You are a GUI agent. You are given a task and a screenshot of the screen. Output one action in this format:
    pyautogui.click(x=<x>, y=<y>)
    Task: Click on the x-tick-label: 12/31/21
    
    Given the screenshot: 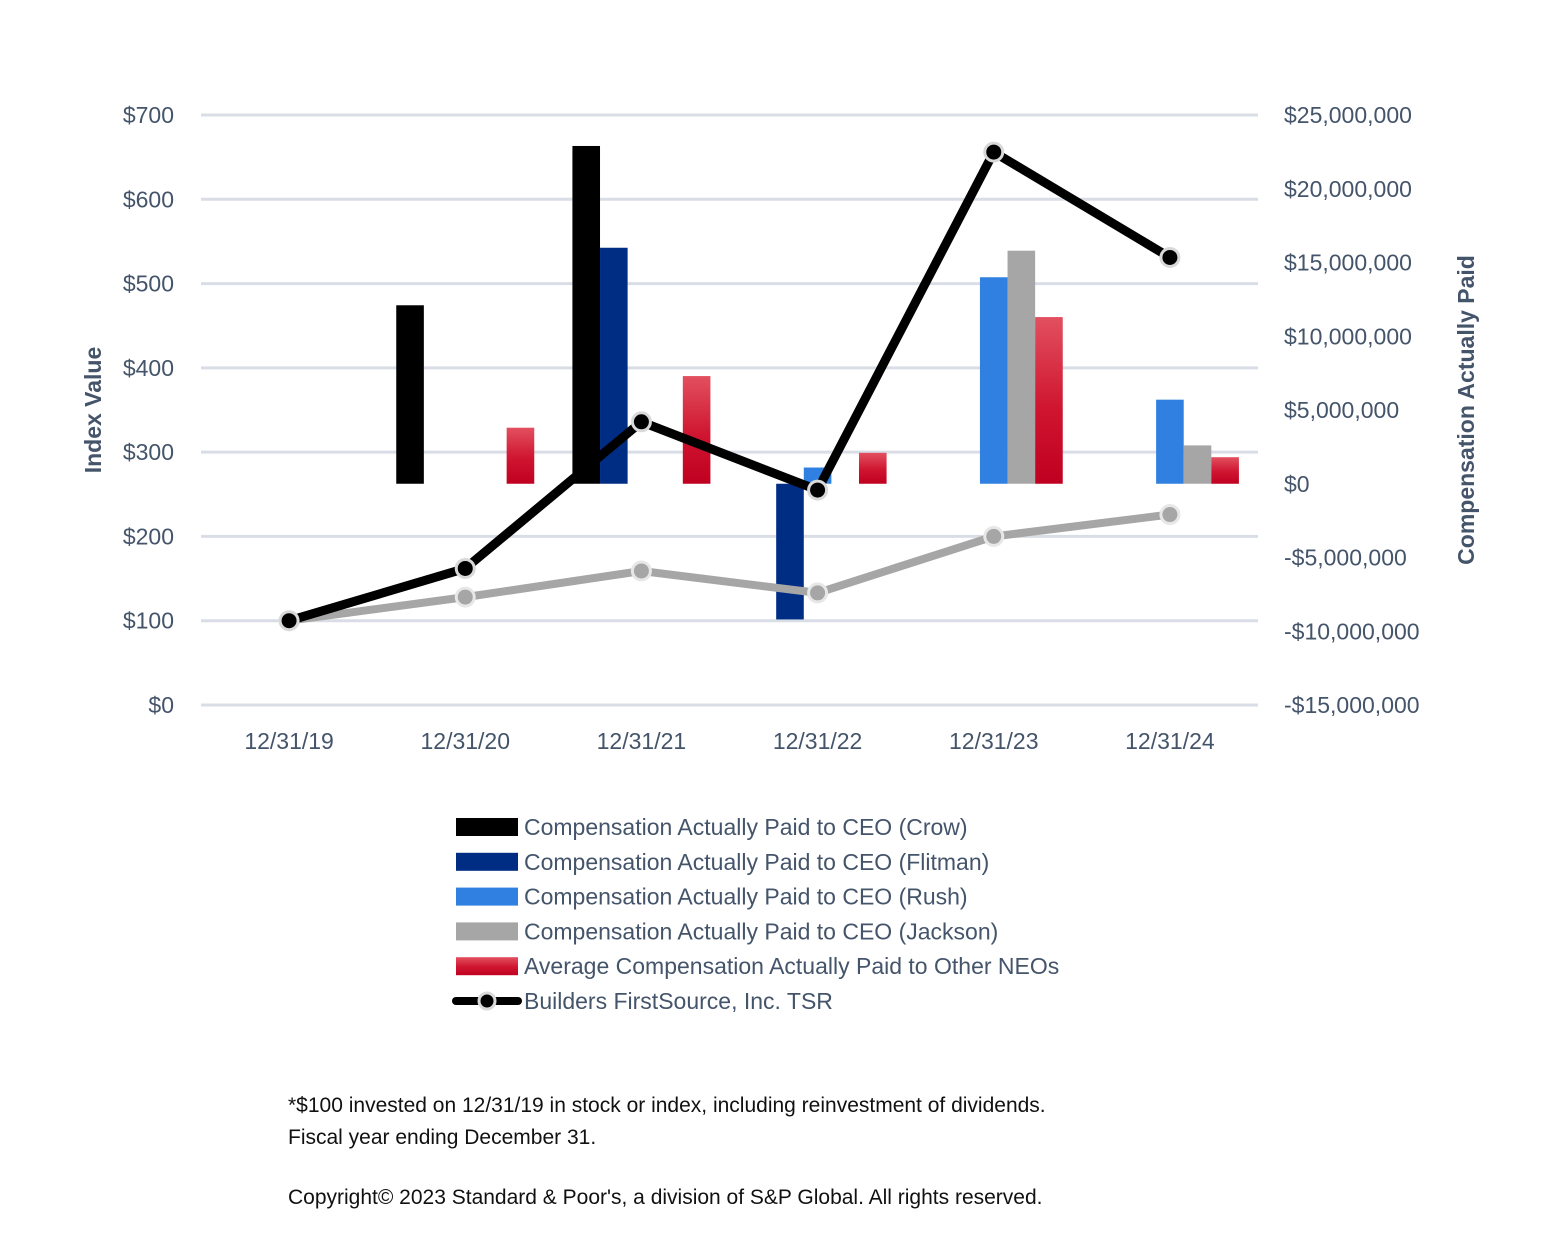 What is the action you would take?
    pyautogui.click(x=642, y=741)
    